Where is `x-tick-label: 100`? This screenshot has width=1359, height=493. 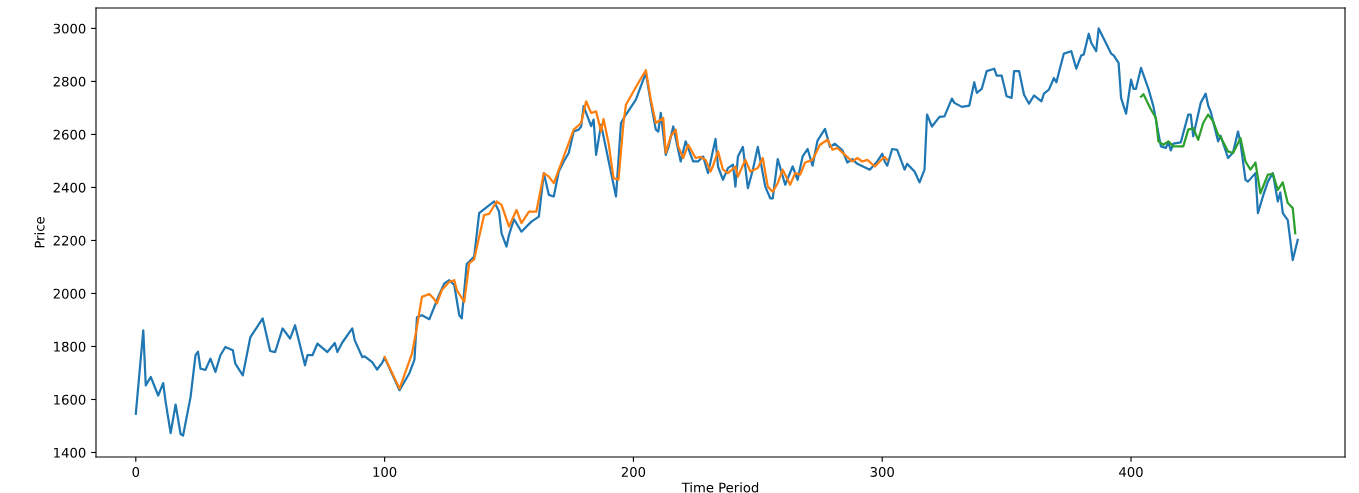 x-tick-label: 100 is located at coordinates (385, 471).